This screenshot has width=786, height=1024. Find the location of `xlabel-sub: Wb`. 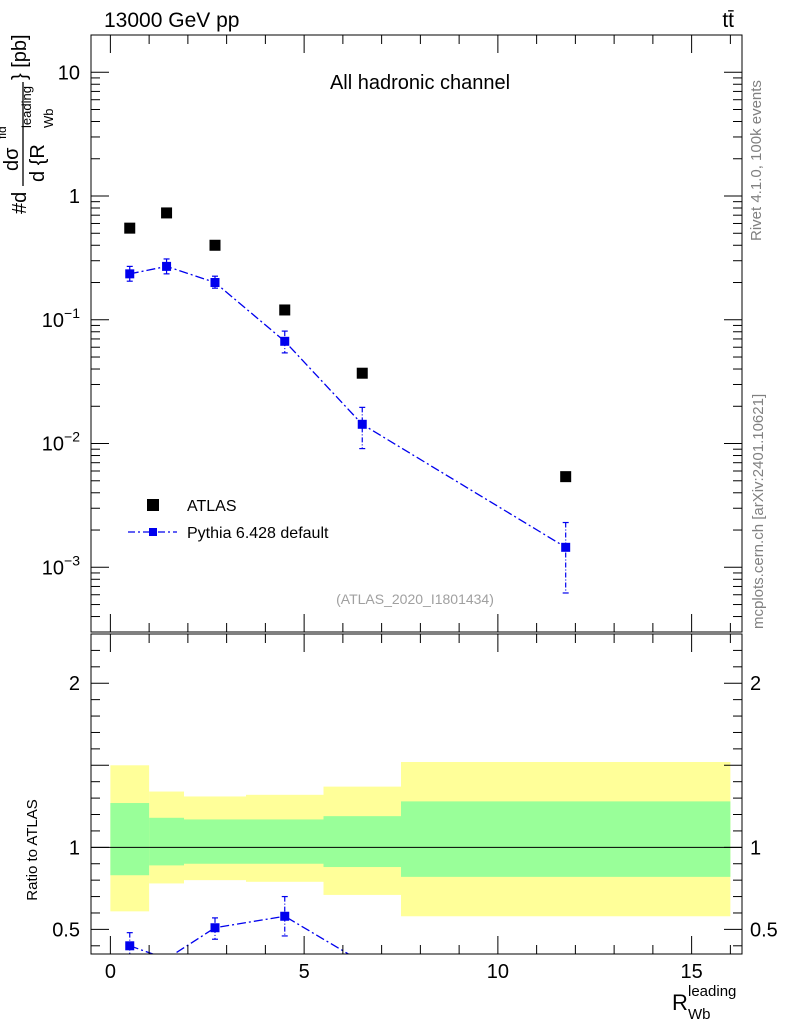

xlabel-sub: Wb is located at coordinates (699, 1014).